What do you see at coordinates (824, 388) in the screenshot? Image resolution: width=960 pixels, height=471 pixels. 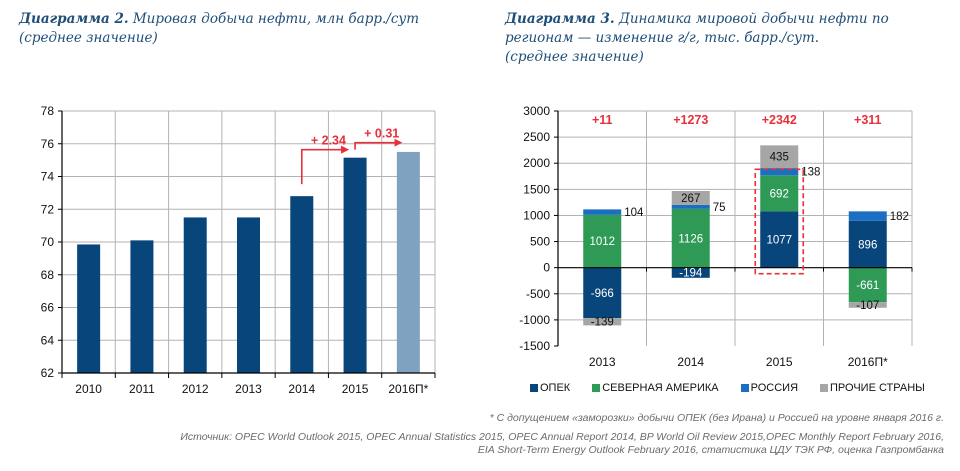 I see `legend-swatch-other` at bounding box center [824, 388].